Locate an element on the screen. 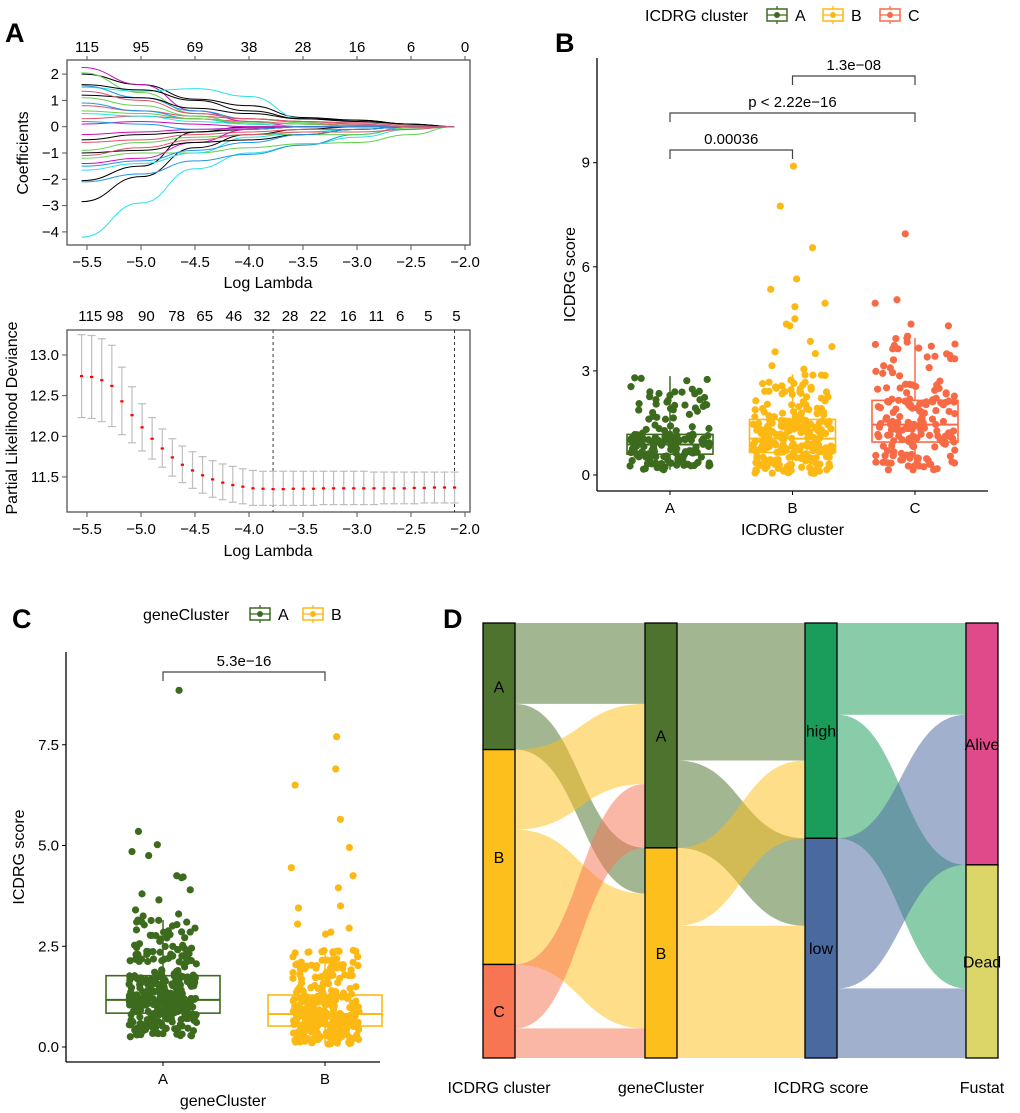 Image resolution: width=1020 pixels, height=1113 pixels. top-tick-label: 38 is located at coordinates (249, 47).